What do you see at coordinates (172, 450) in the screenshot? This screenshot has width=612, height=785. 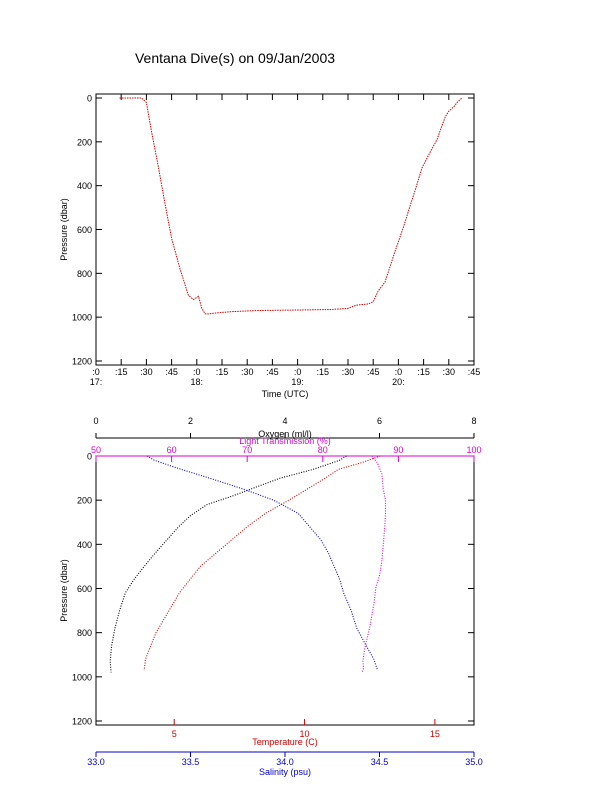 I see `light-transmission-tick-label: 60` at bounding box center [172, 450].